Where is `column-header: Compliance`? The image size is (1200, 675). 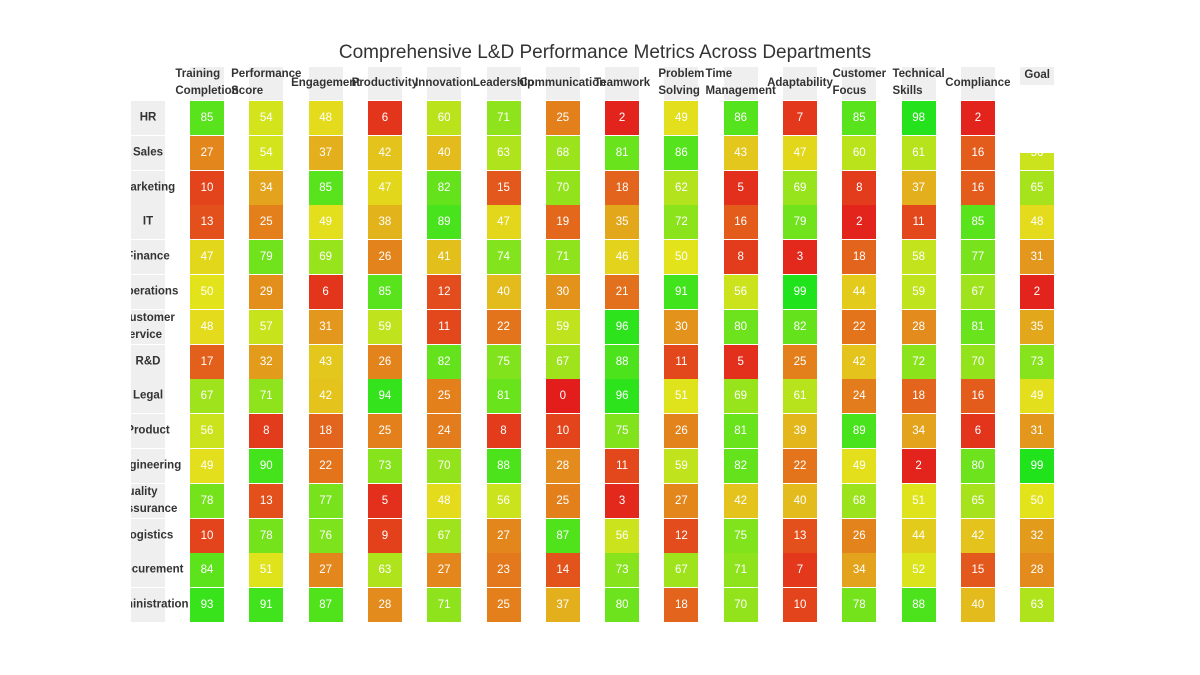 column-header: Compliance is located at coordinates (978, 83).